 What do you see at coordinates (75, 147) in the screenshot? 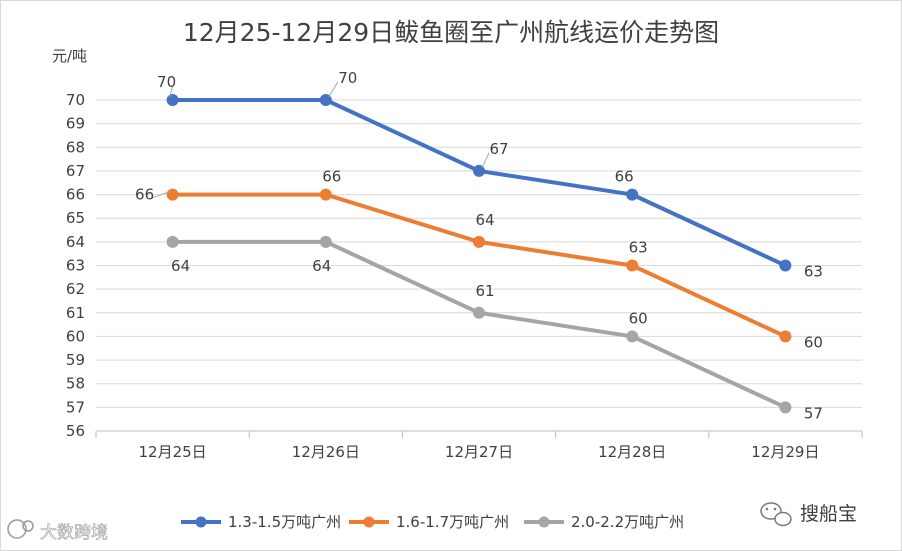
I see `y-tick-label: 68` at bounding box center [75, 147].